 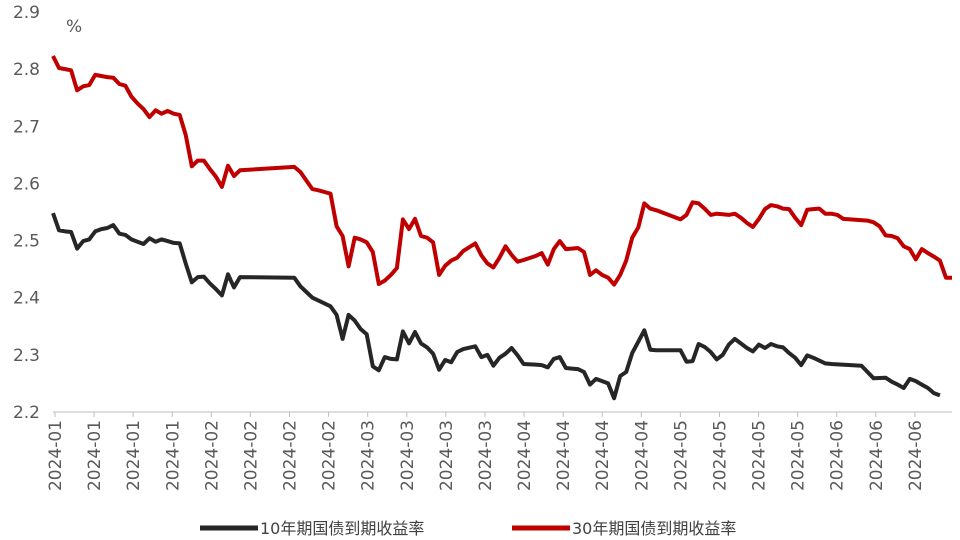 I want to click on y-tick-label: 2.3, so click(x=26, y=356).